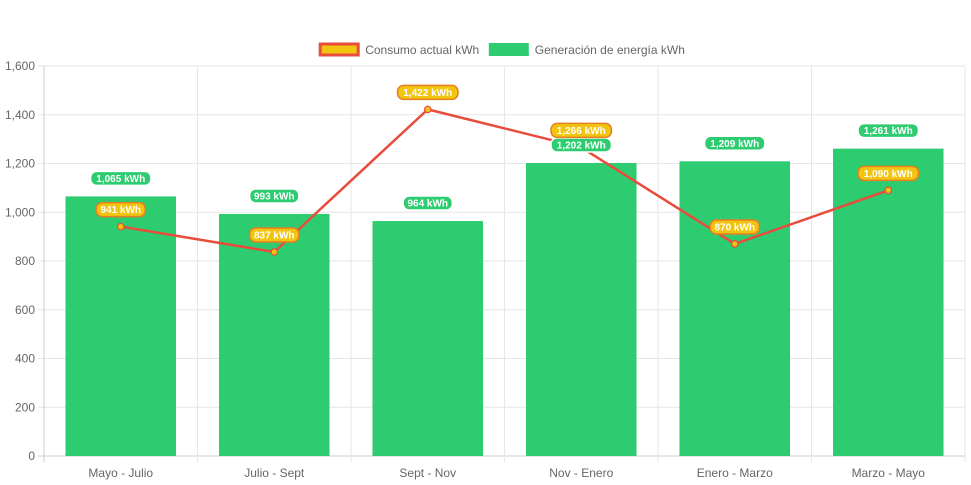 This screenshot has height=485, width=971. I want to click on y-tick-label: 800, so click(25, 261).